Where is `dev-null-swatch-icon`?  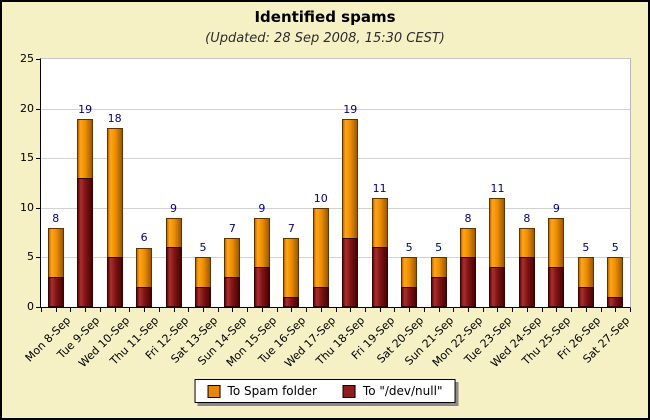 dev-null-swatch-icon is located at coordinates (349, 391).